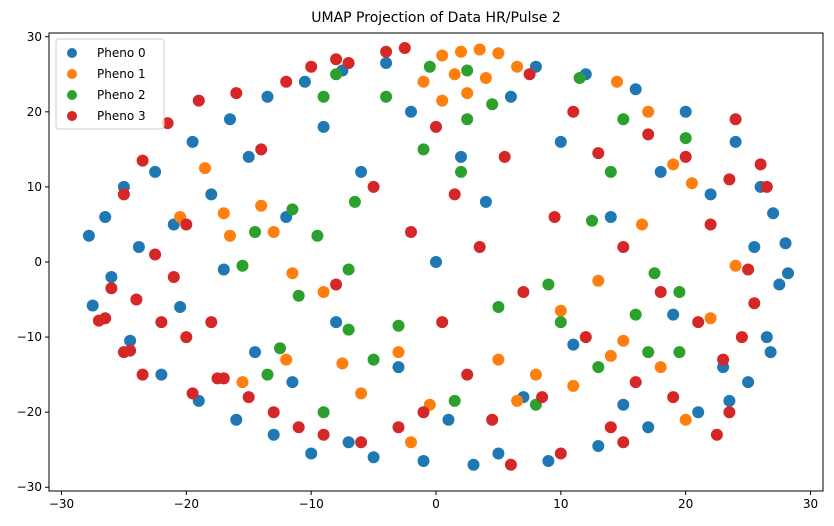 The height and width of the screenshot is (526, 834). What do you see at coordinates (121, 53) in the screenshot?
I see `legend-label-0: Pheno 0` at bounding box center [121, 53].